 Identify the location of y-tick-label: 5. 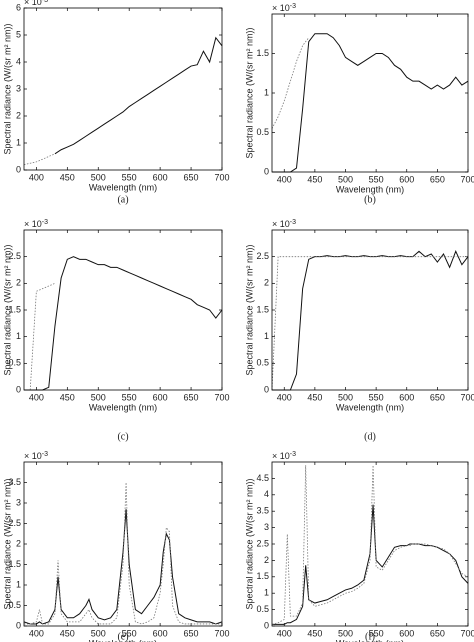
(18, 34).